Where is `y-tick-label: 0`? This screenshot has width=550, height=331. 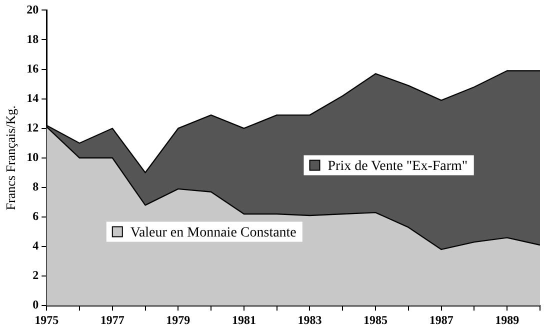 y-tick-label: 0 is located at coordinates (35, 305).